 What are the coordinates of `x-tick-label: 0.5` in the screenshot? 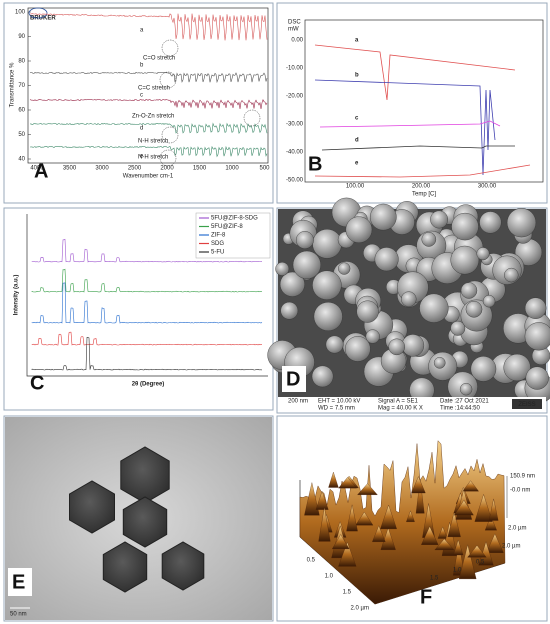 It's located at (311, 561).